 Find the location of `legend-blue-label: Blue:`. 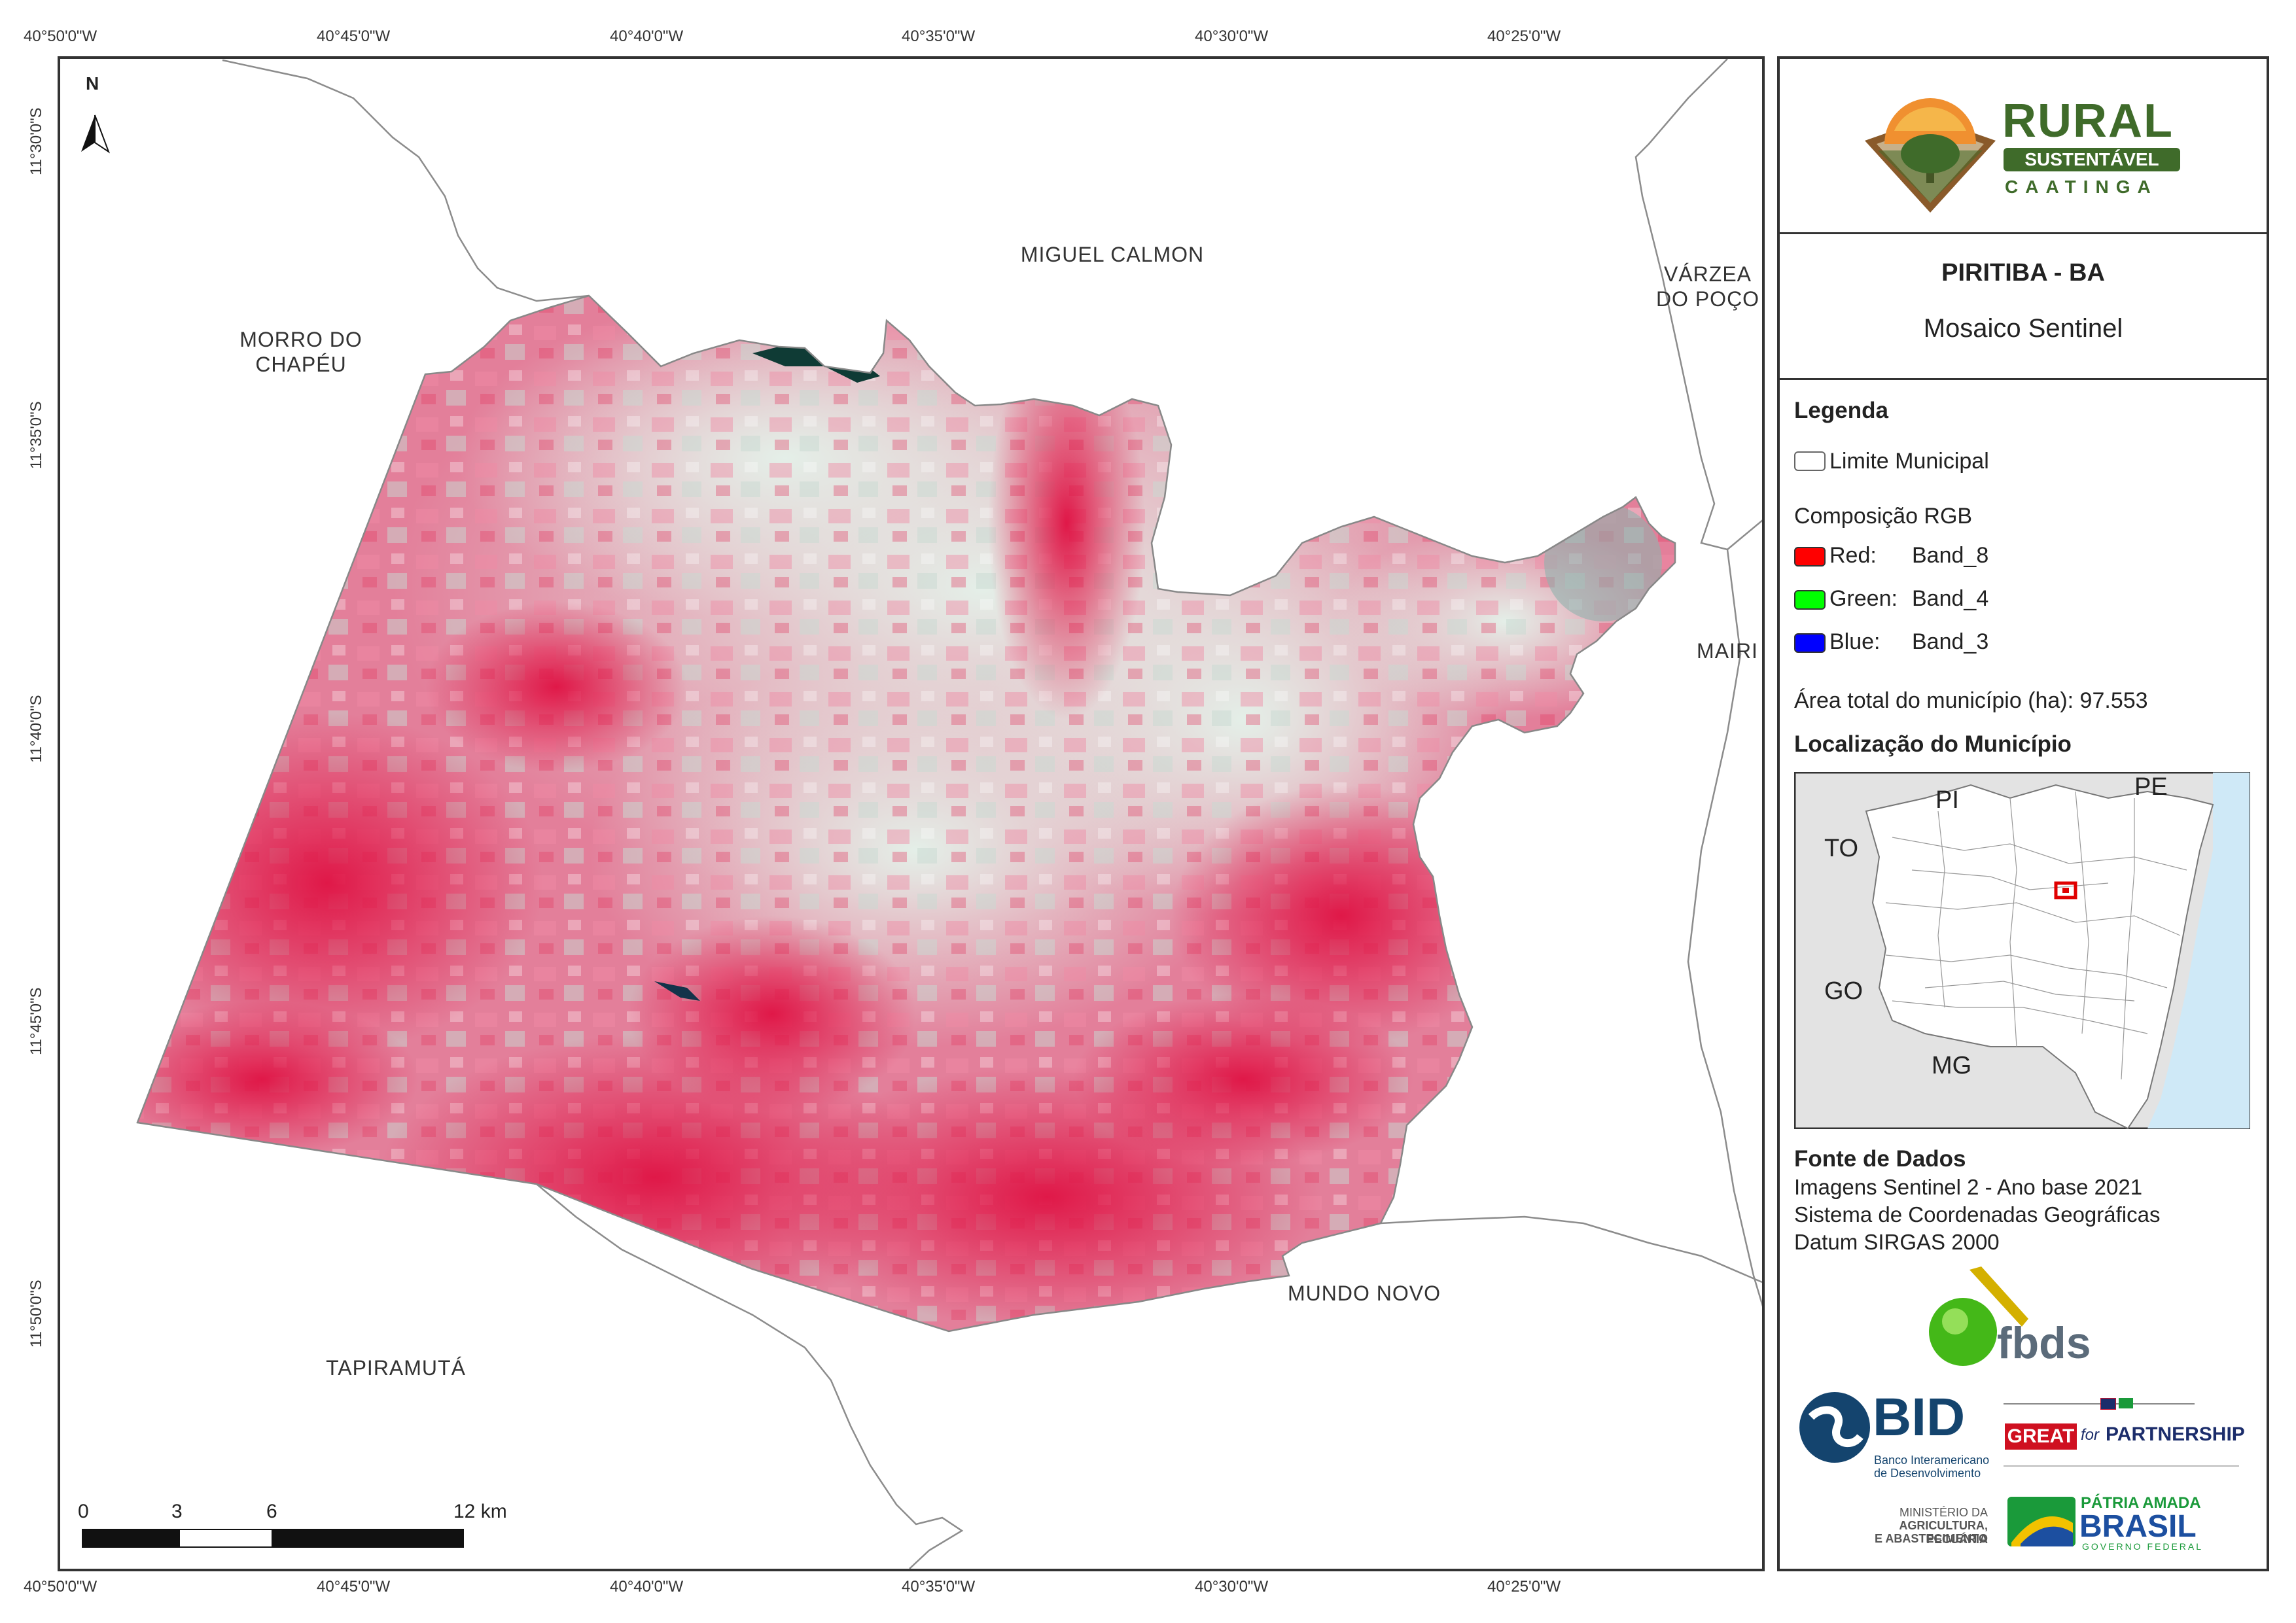

legend-blue-label: Blue: is located at coordinates (1855, 641).